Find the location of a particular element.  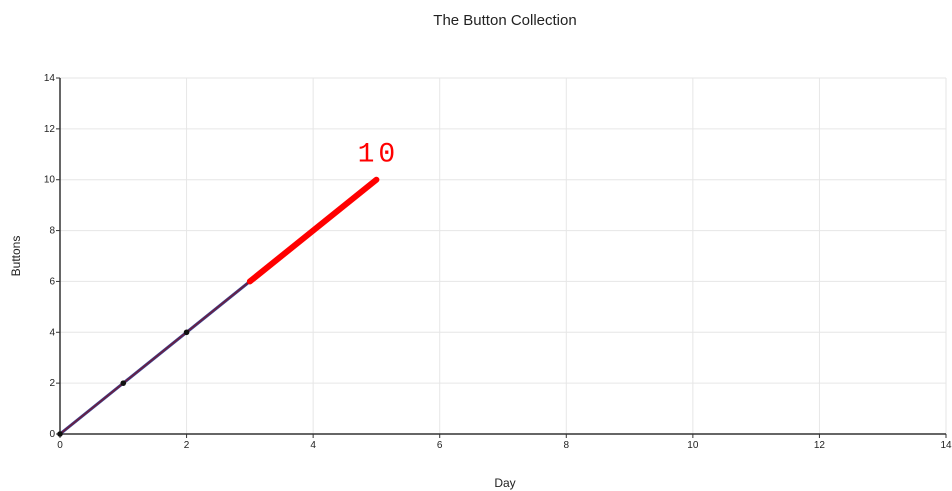

y-tick-label: 10 is located at coordinates (50, 180).